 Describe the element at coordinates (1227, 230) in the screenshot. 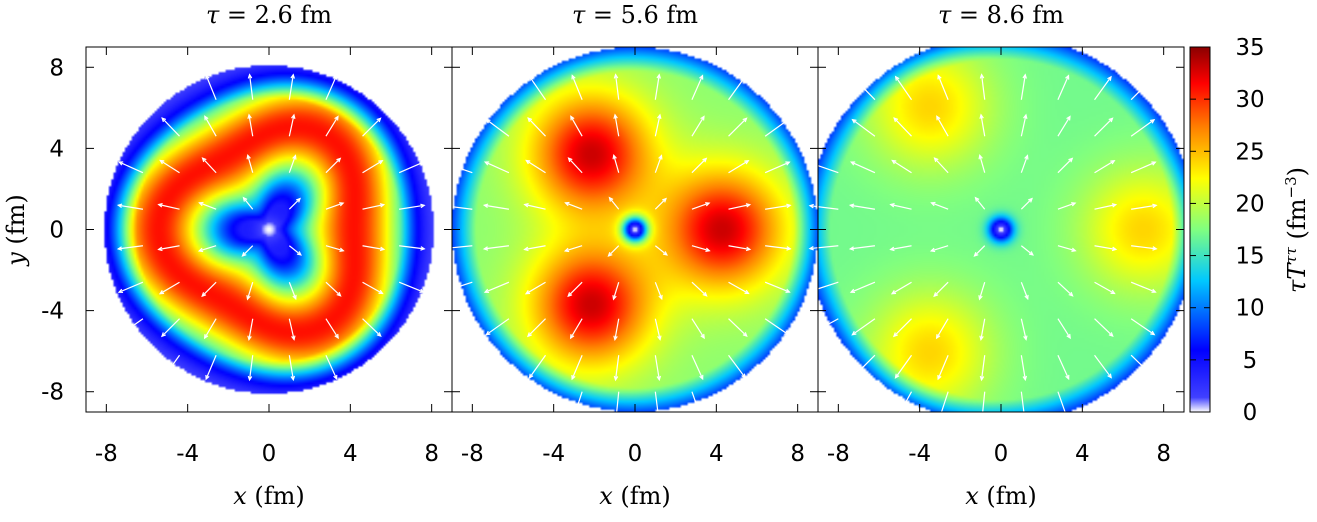

I see `colorbar-ticks: 35 30 25 20 15 10 5 0` at that location.